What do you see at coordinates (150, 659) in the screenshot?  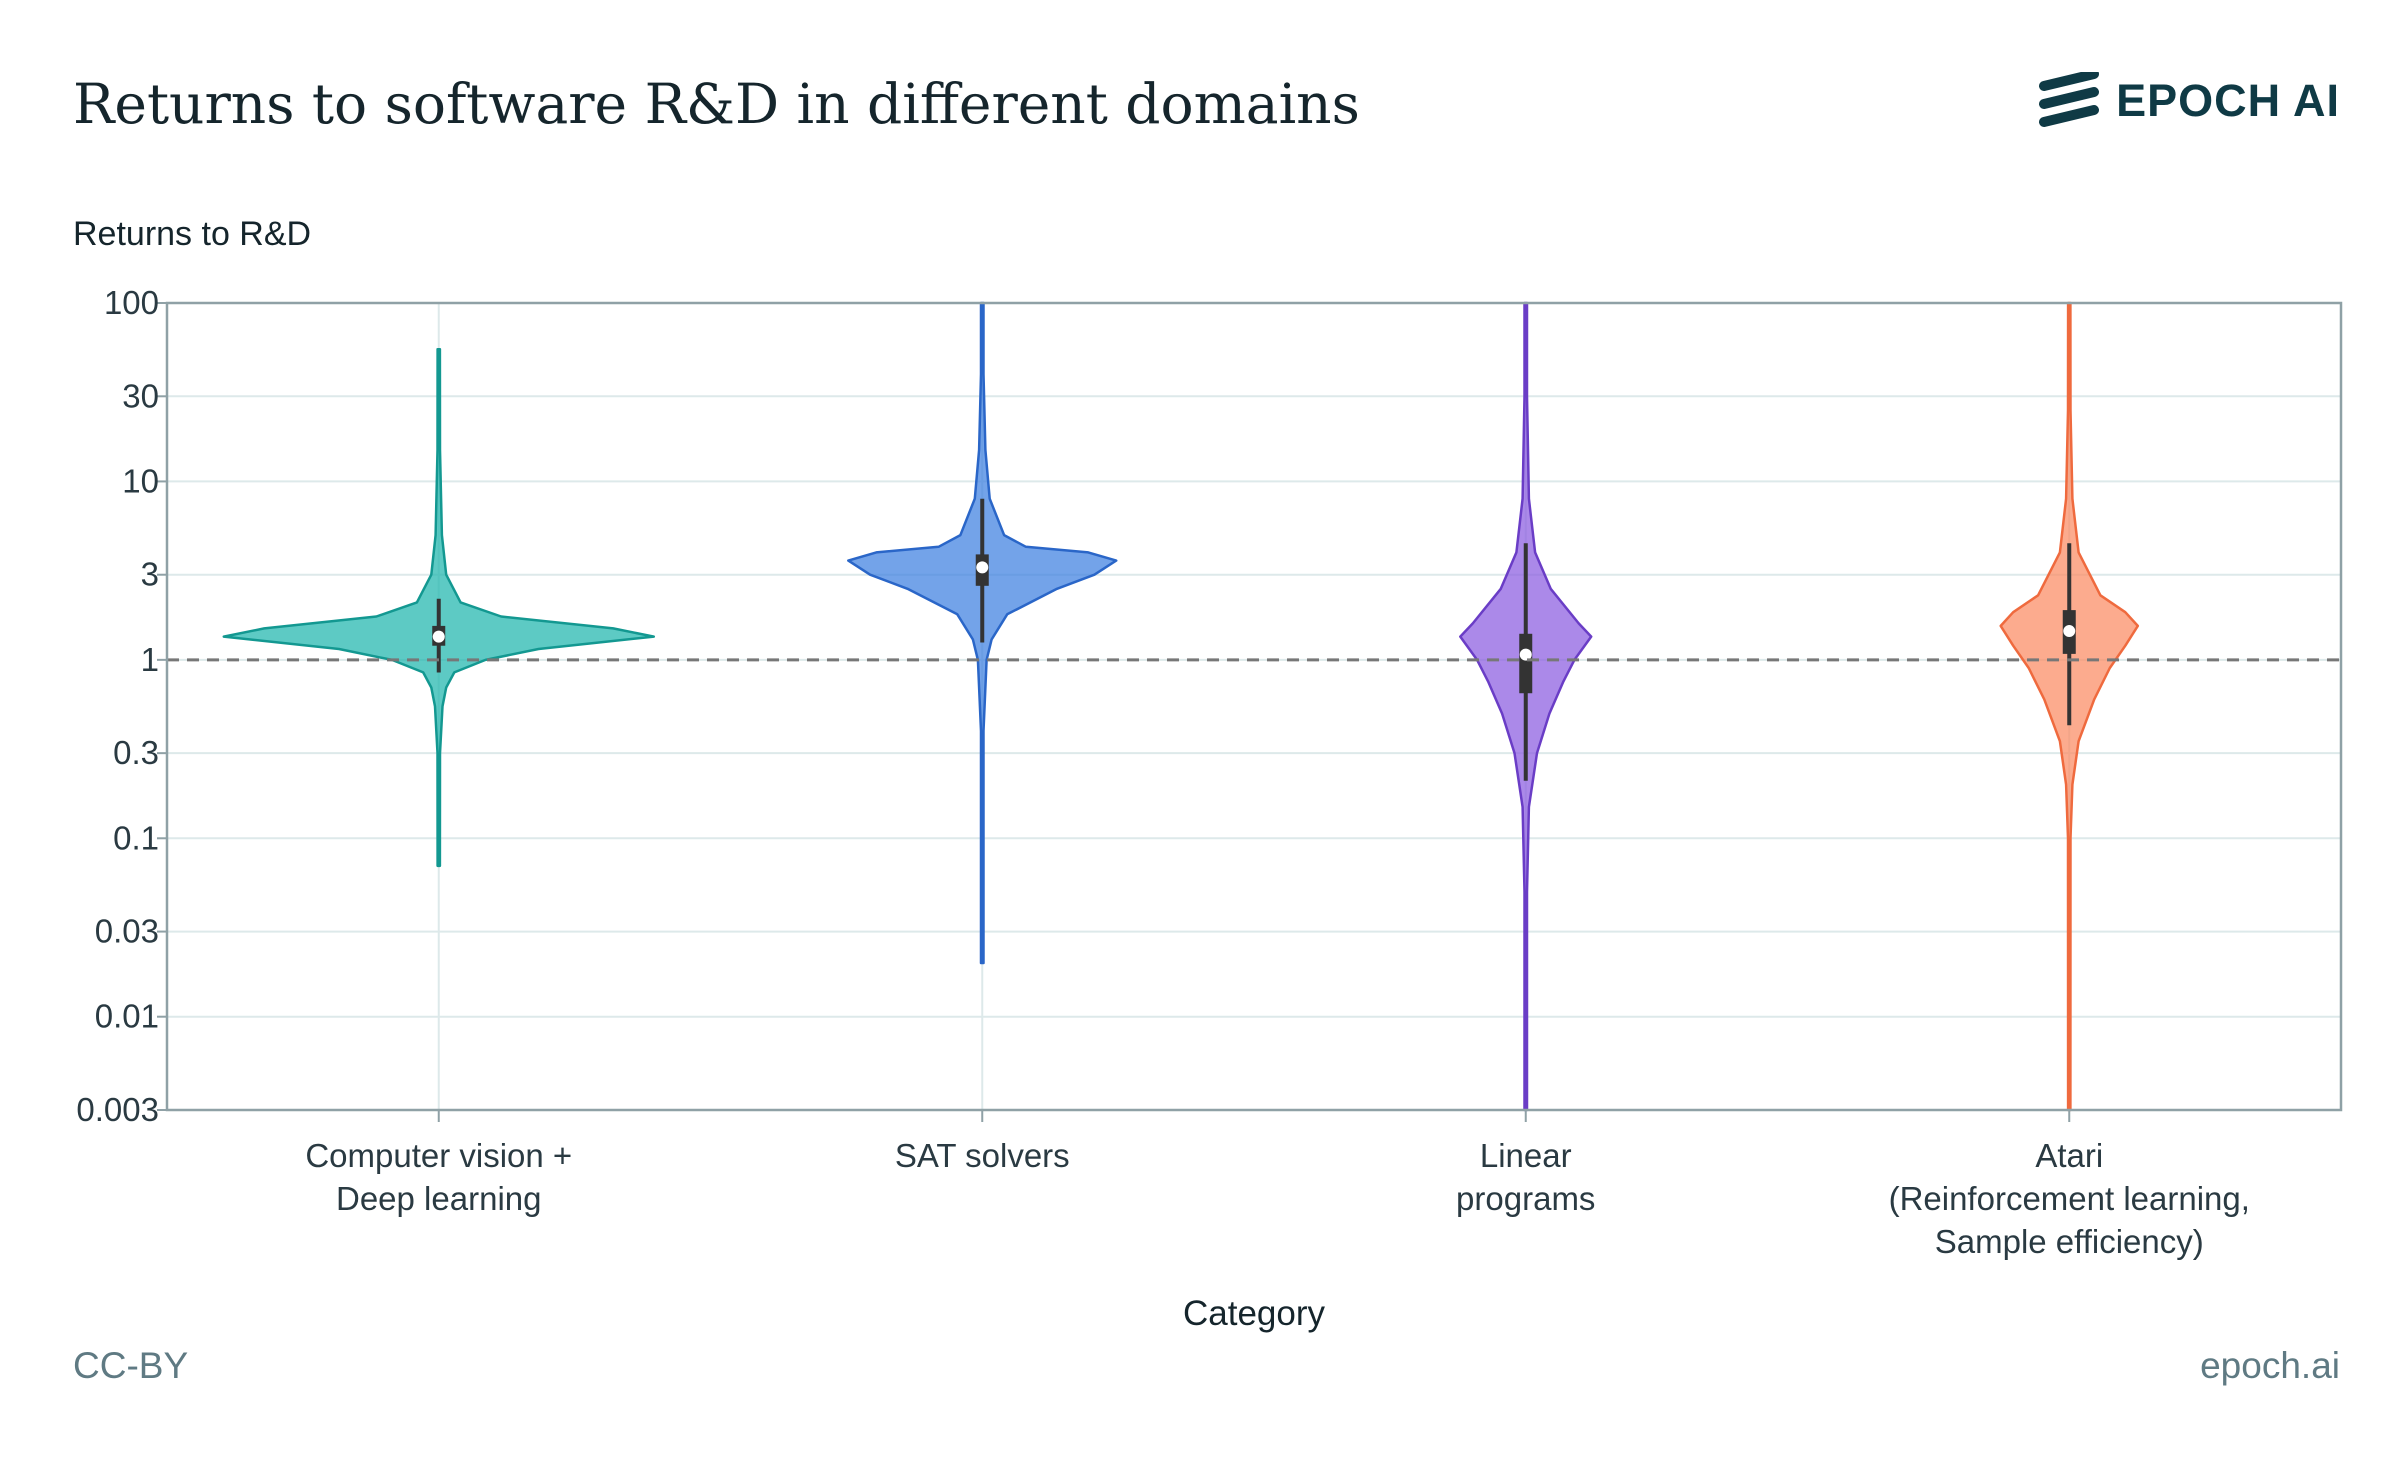 I see `y-tick-label: 1` at bounding box center [150, 659].